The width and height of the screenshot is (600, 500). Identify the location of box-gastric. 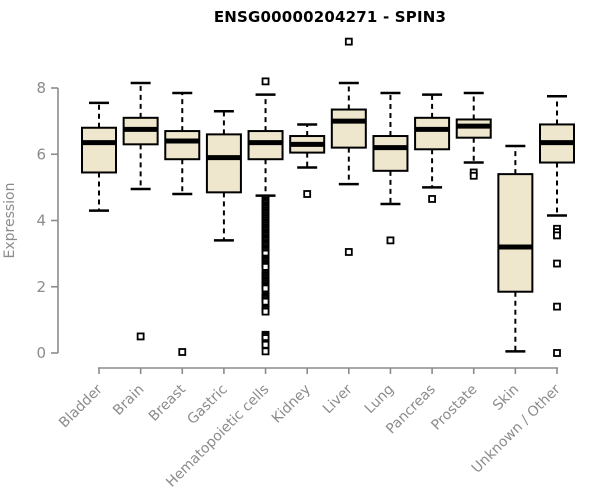
(223, 175).